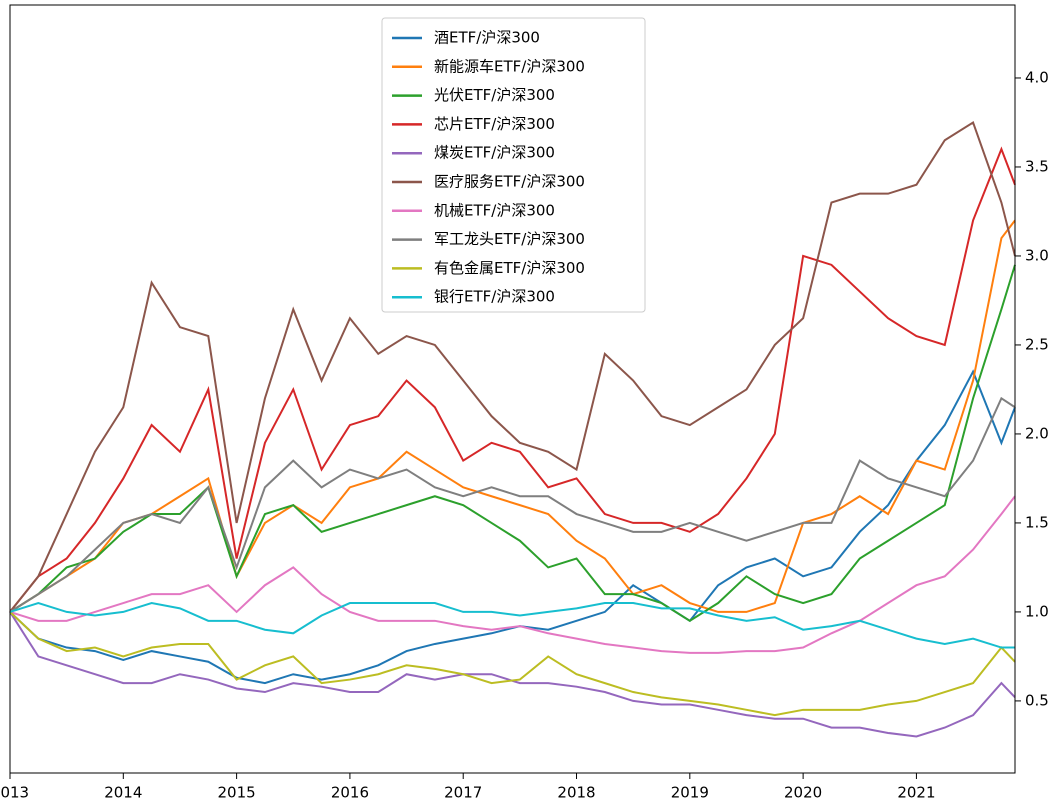 The width and height of the screenshot is (1063, 806). Describe the element at coordinates (1037, 344) in the screenshot. I see `y-tick-label: 2.5` at that location.